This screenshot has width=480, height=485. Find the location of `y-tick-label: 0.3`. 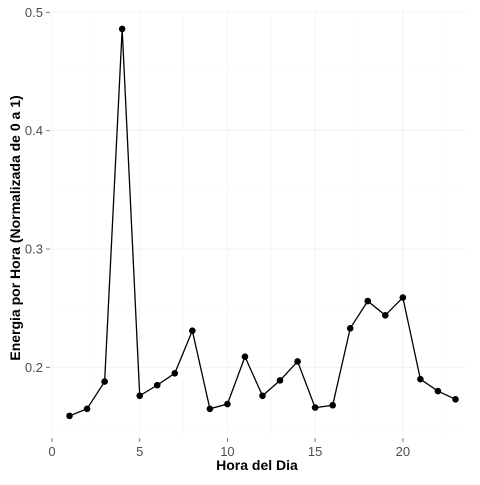

y-tick-label: 0.3 is located at coordinates (34, 249).